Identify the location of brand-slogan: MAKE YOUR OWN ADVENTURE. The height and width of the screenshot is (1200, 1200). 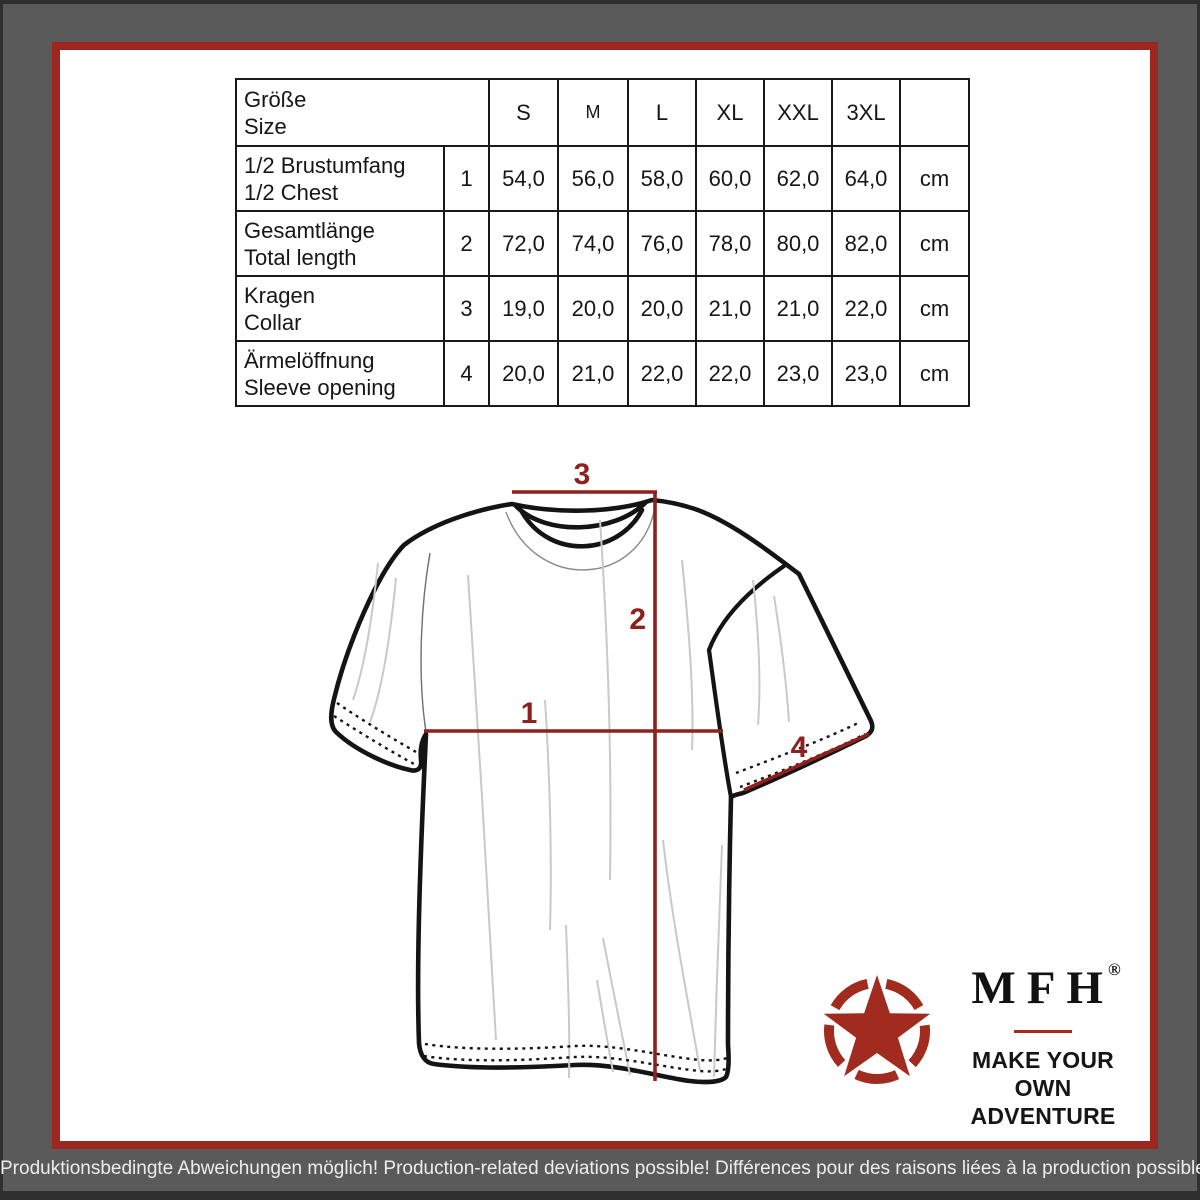
(1043, 1088).